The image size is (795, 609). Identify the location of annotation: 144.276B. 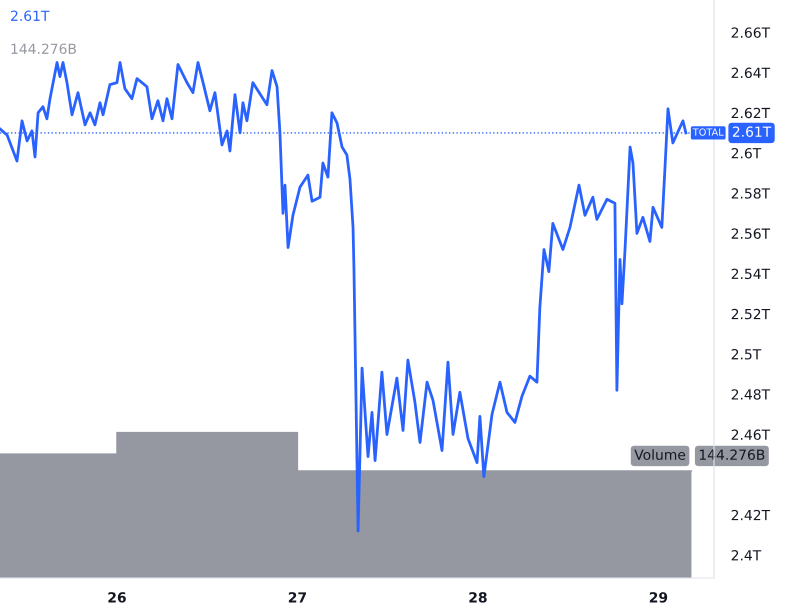
(44, 49).